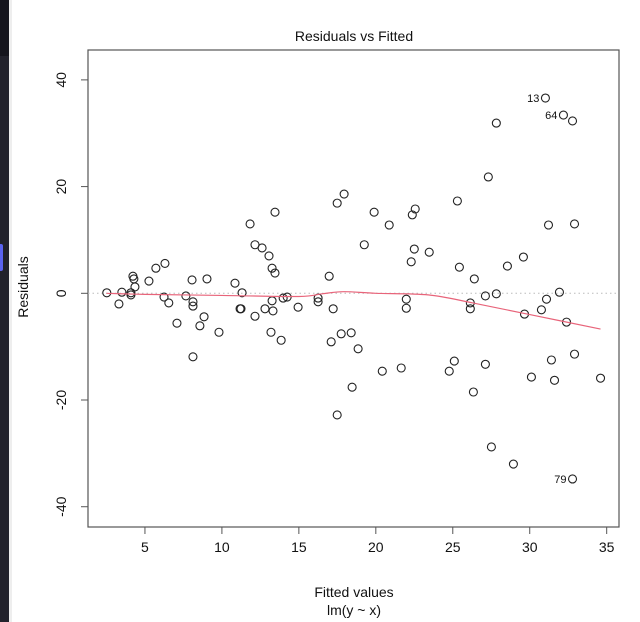  Describe the element at coordinates (353, 310) in the screenshot. I see `smooth-trend-line` at that location.